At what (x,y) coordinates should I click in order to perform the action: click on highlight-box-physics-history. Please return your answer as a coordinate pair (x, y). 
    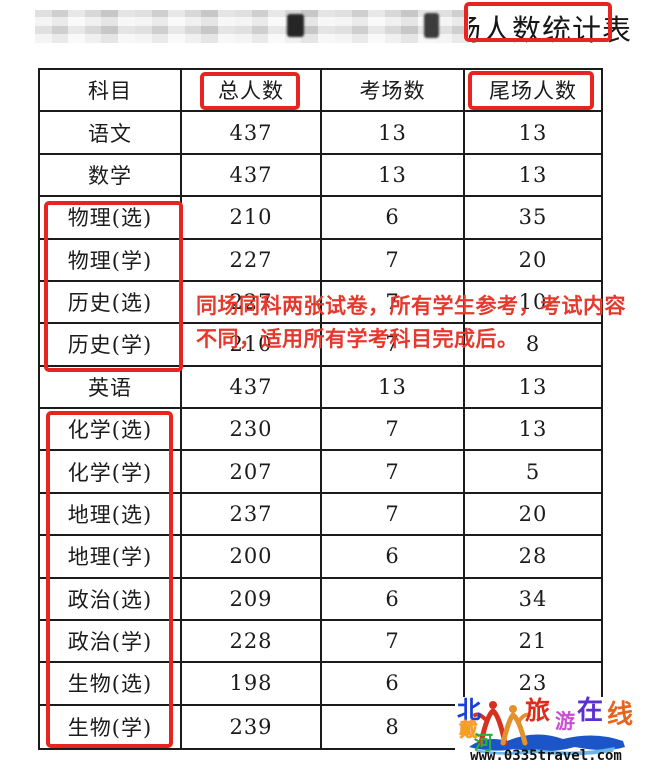
    Looking at the image, I should click on (113, 286).